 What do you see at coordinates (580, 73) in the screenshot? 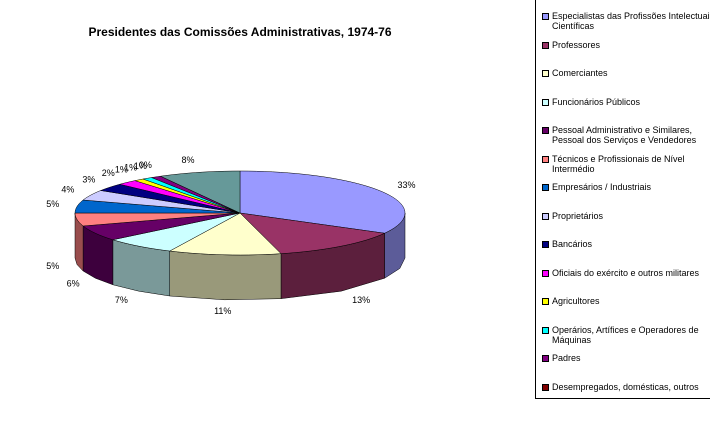
I see `legend-label: Comerciantes` at bounding box center [580, 73].